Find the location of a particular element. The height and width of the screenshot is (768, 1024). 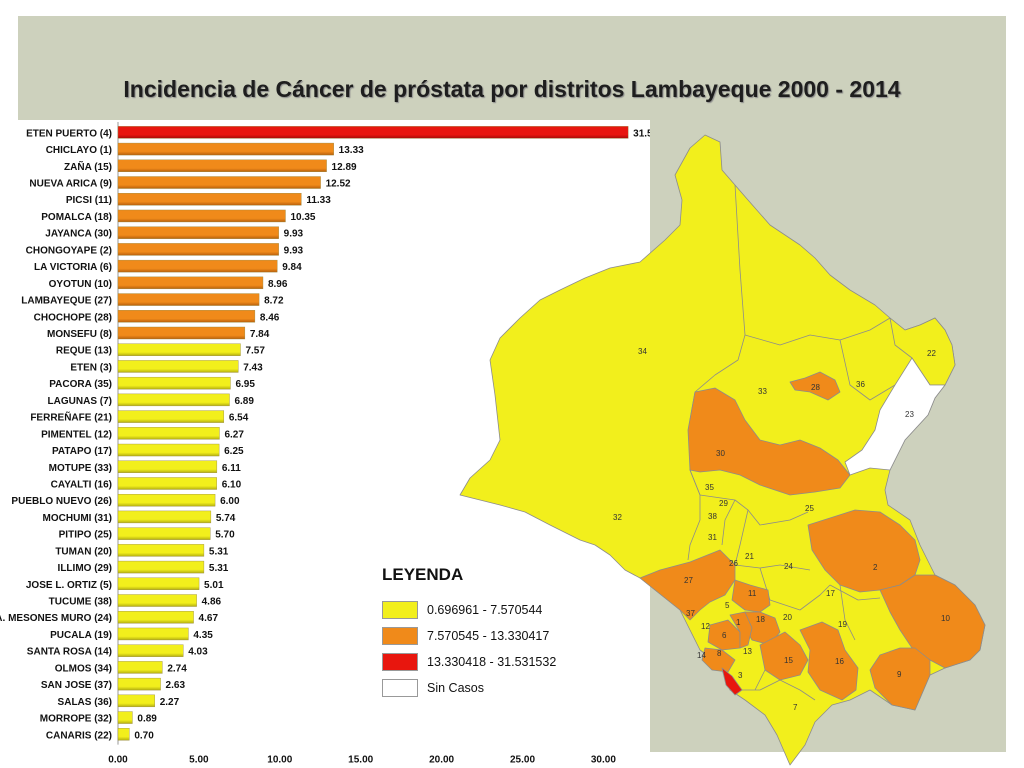

legend-swatch-low is located at coordinates (400, 610).